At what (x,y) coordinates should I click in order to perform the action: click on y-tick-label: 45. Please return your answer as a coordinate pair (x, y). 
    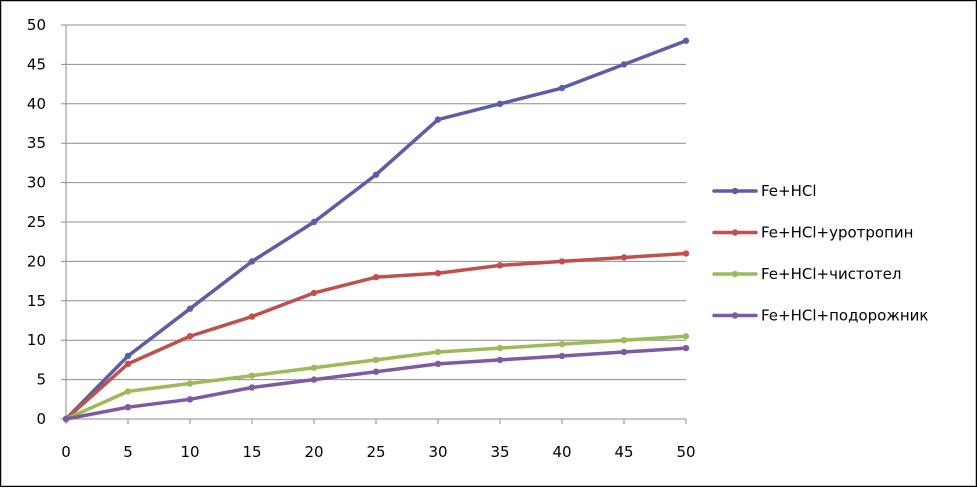
    Looking at the image, I should click on (36, 64).